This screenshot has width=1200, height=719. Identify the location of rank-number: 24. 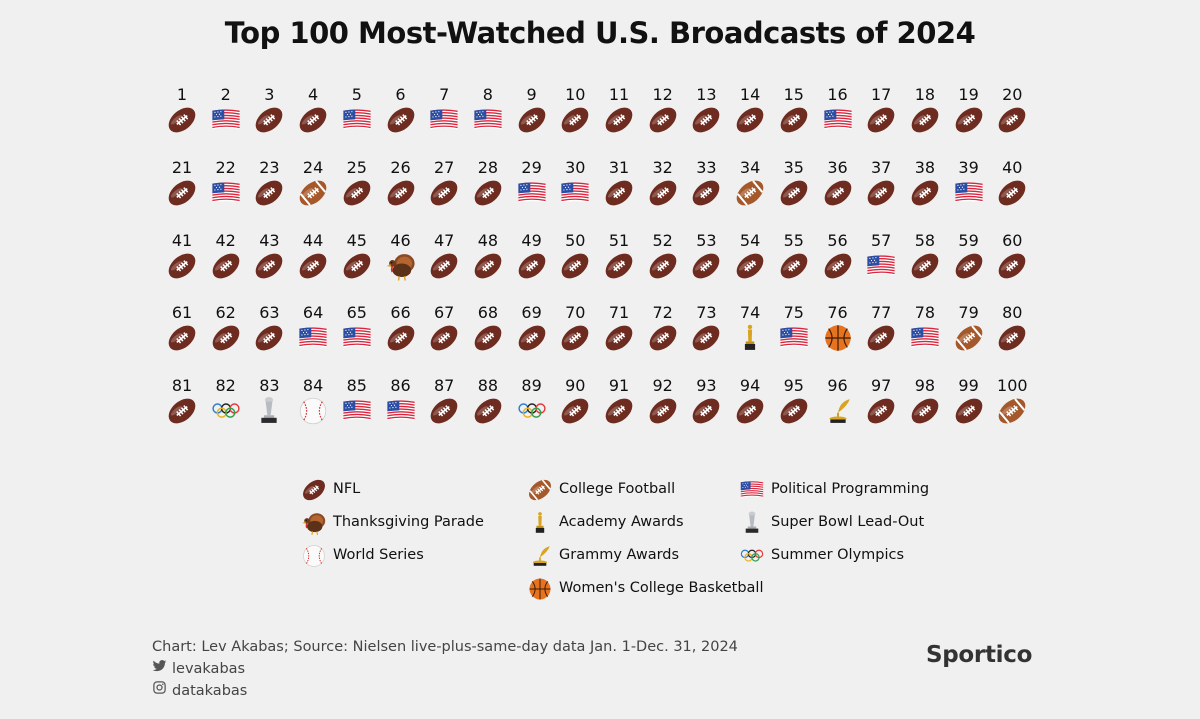
(313, 167).